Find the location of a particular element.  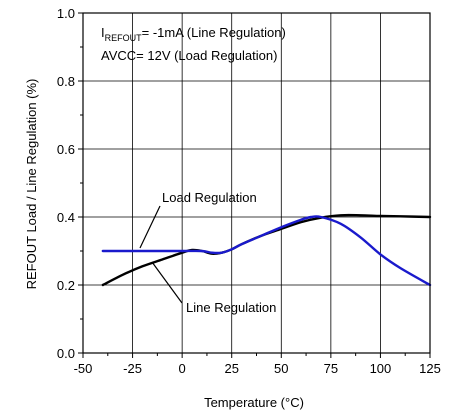

y-tick-label: 0.0 is located at coordinates (66, 353).